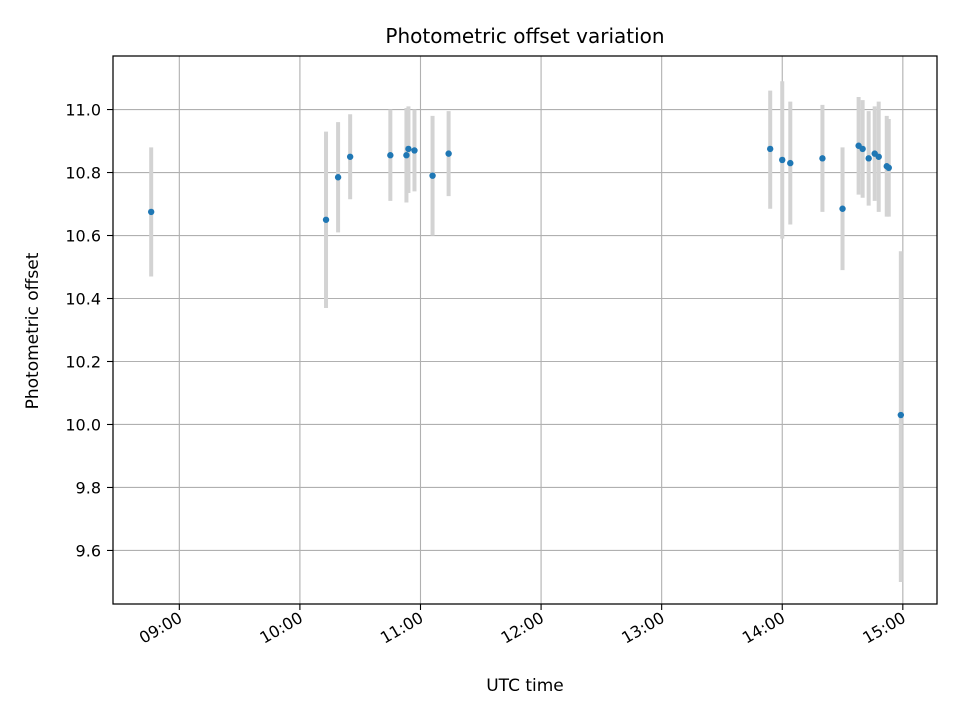 The height and width of the screenshot is (720, 960). What do you see at coordinates (83, 236) in the screenshot?
I see `y-tick-label: 10.6` at bounding box center [83, 236].